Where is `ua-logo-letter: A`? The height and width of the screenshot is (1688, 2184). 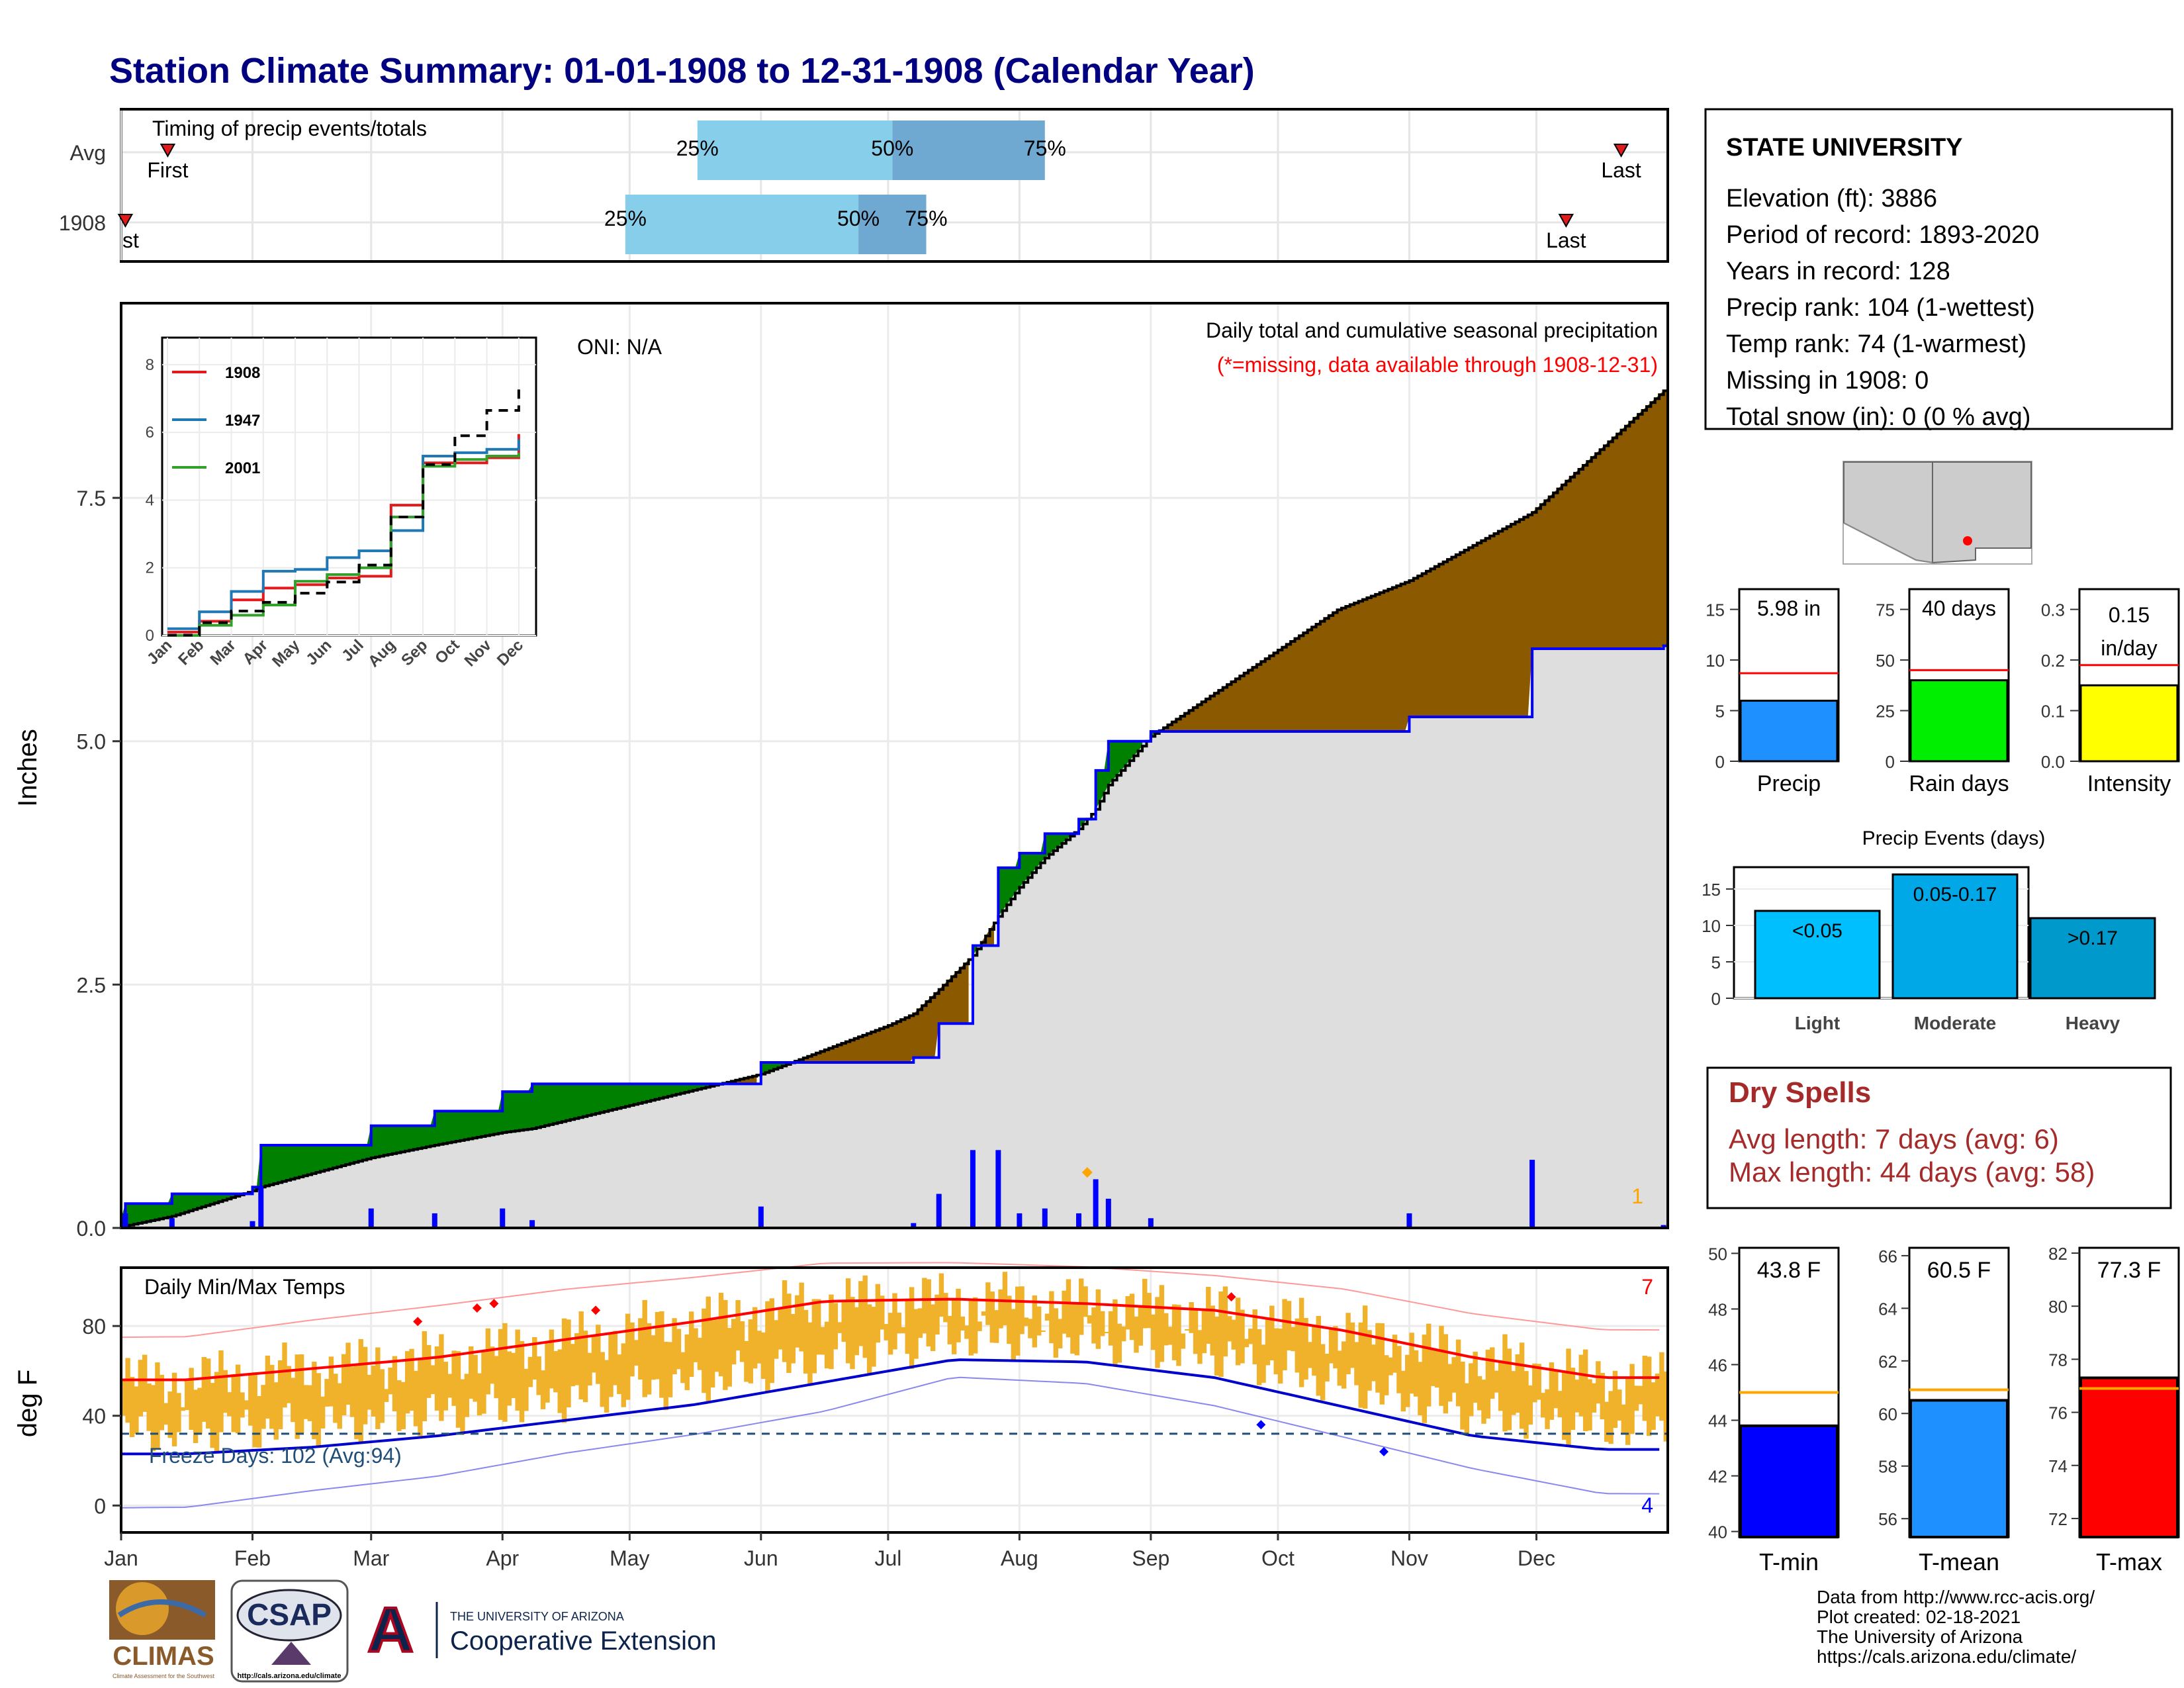
ua-logo-letter: A is located at coordinates (390, 1630).